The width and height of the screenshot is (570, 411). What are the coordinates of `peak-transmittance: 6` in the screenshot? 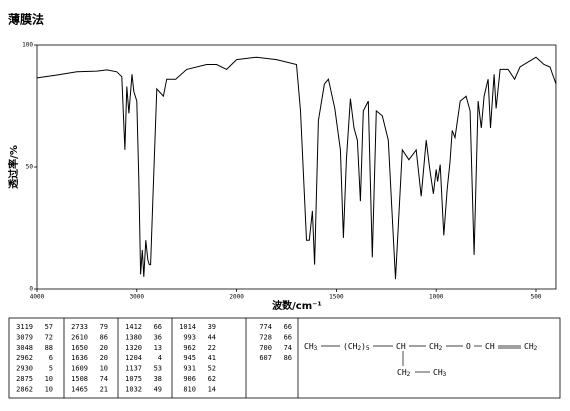 It's located at (51, 358).